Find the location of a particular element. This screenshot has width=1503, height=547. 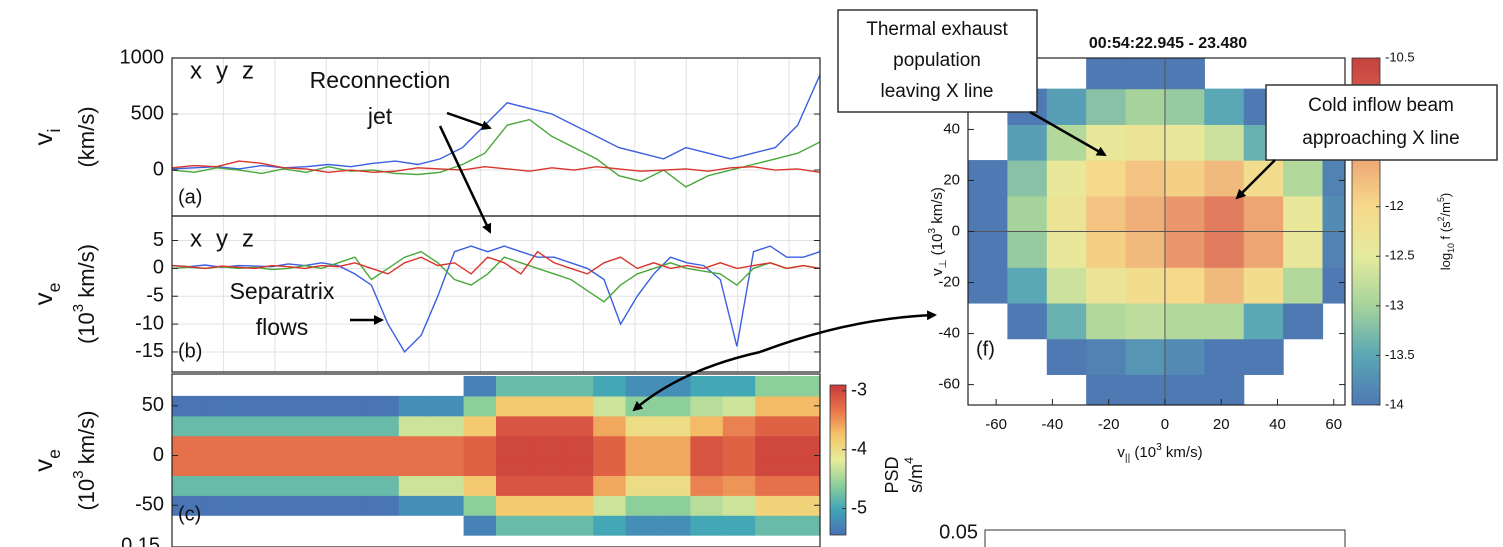

colorbar-label: s/m4 is located at coordinates (914, 475).